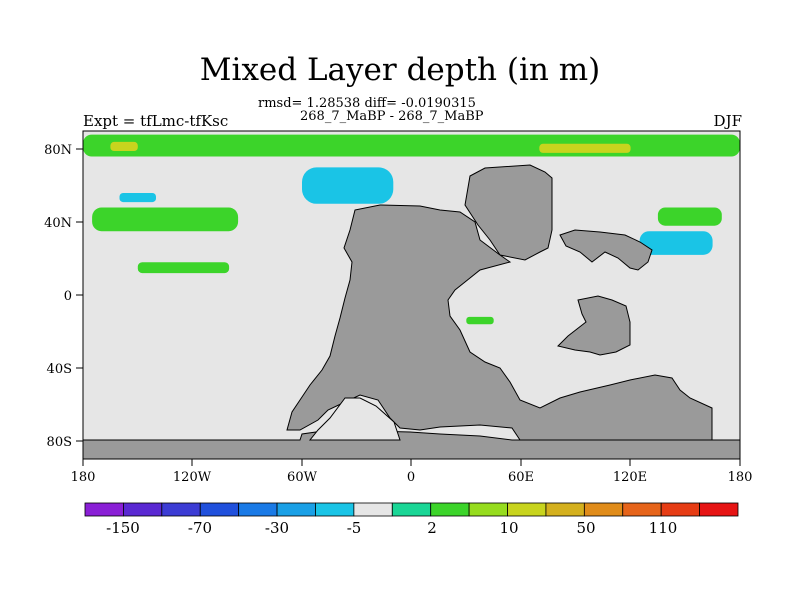 This screenshot has width=800, height=600. I want to click on x-tick-labels: 180 120W 60W 0 60E 120E 180, so click(412, 477).